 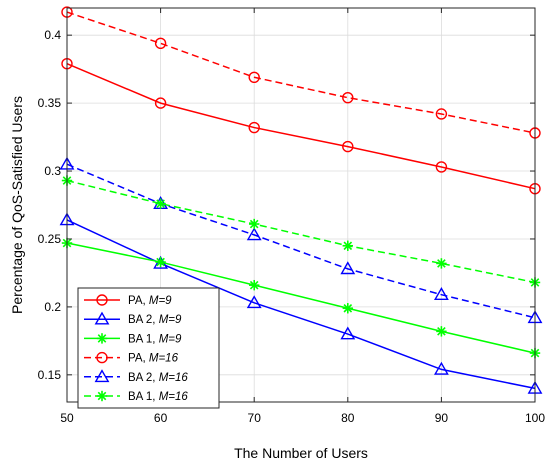 I want to click on x-tick-label: 90, so click(x=442, y=418).